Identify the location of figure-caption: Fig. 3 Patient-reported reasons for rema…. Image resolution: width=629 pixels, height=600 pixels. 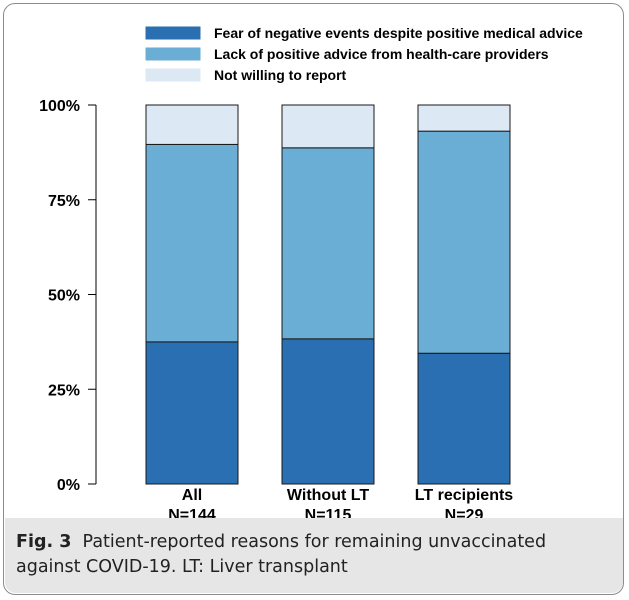
(314, 555).